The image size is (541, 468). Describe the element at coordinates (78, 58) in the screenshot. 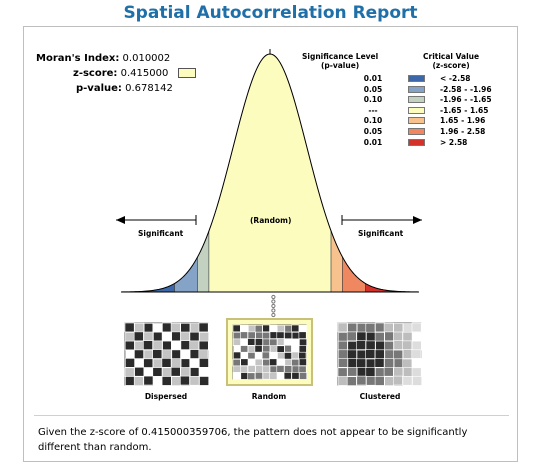

I see `morans-index-label: Moran's Index:` at that location.